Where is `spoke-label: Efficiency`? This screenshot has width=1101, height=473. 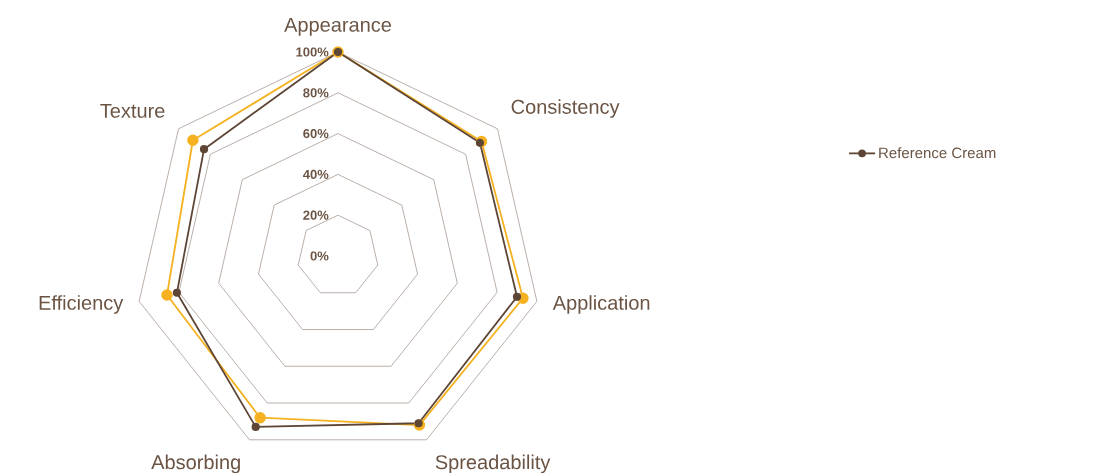 spoke-label: Efficiency is located at coordinates (81, 304).